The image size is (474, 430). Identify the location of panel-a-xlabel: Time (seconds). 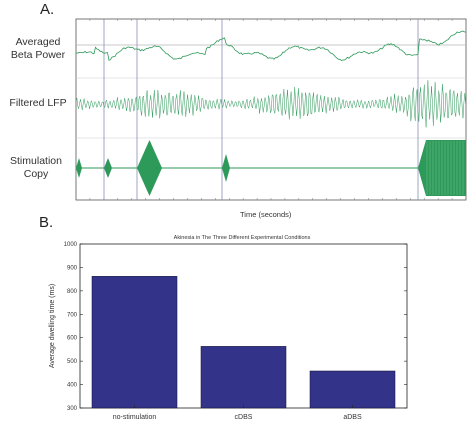
(266, 214).